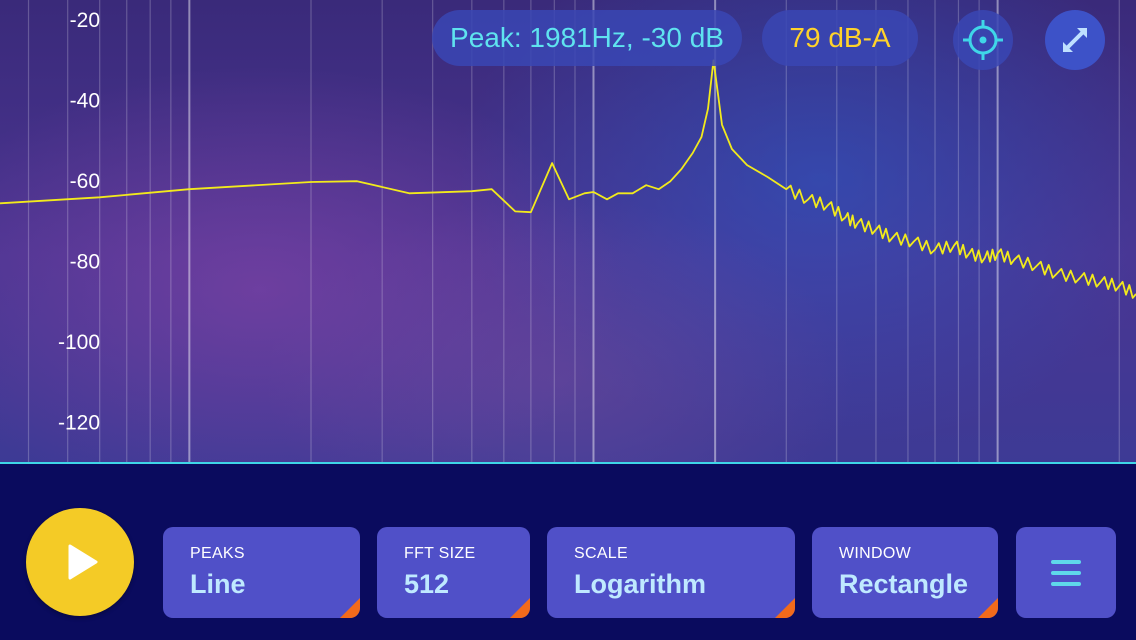 Image resolution: width=1136 pixels, height=640 pixels. Describe the element at coordinates (217, 553) in the screenshot. I see `peaks-caption: PEAKS` at that location.